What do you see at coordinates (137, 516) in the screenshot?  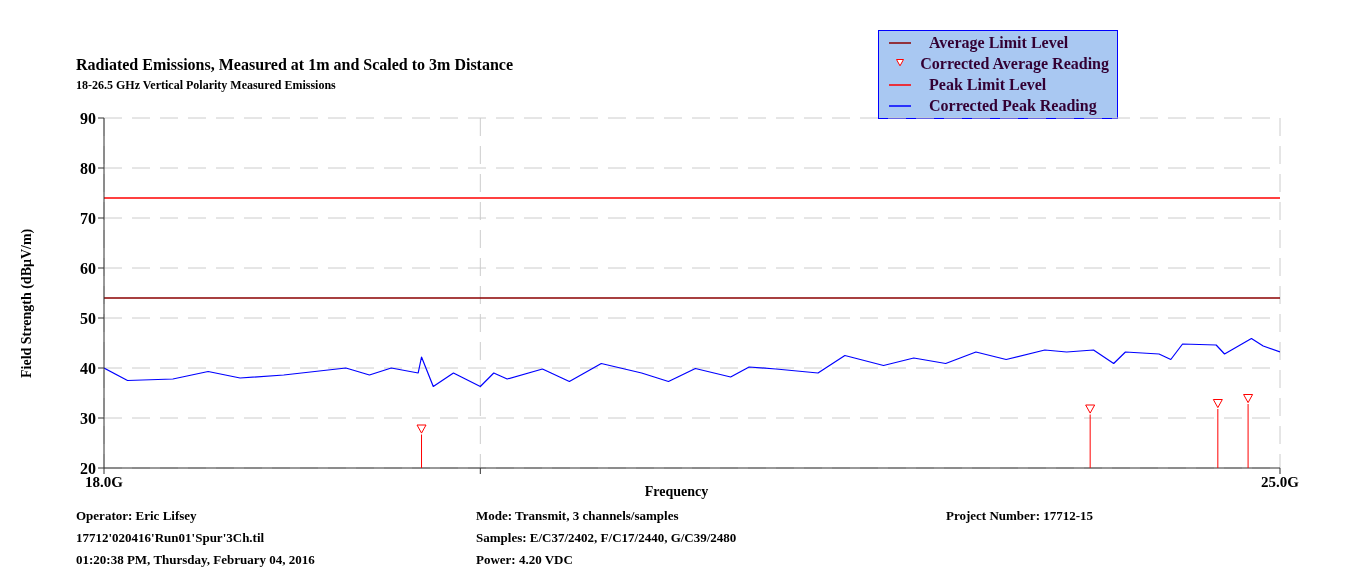 I see `text: Operator: Eric Lifsey` at bounding box center [137, 516].